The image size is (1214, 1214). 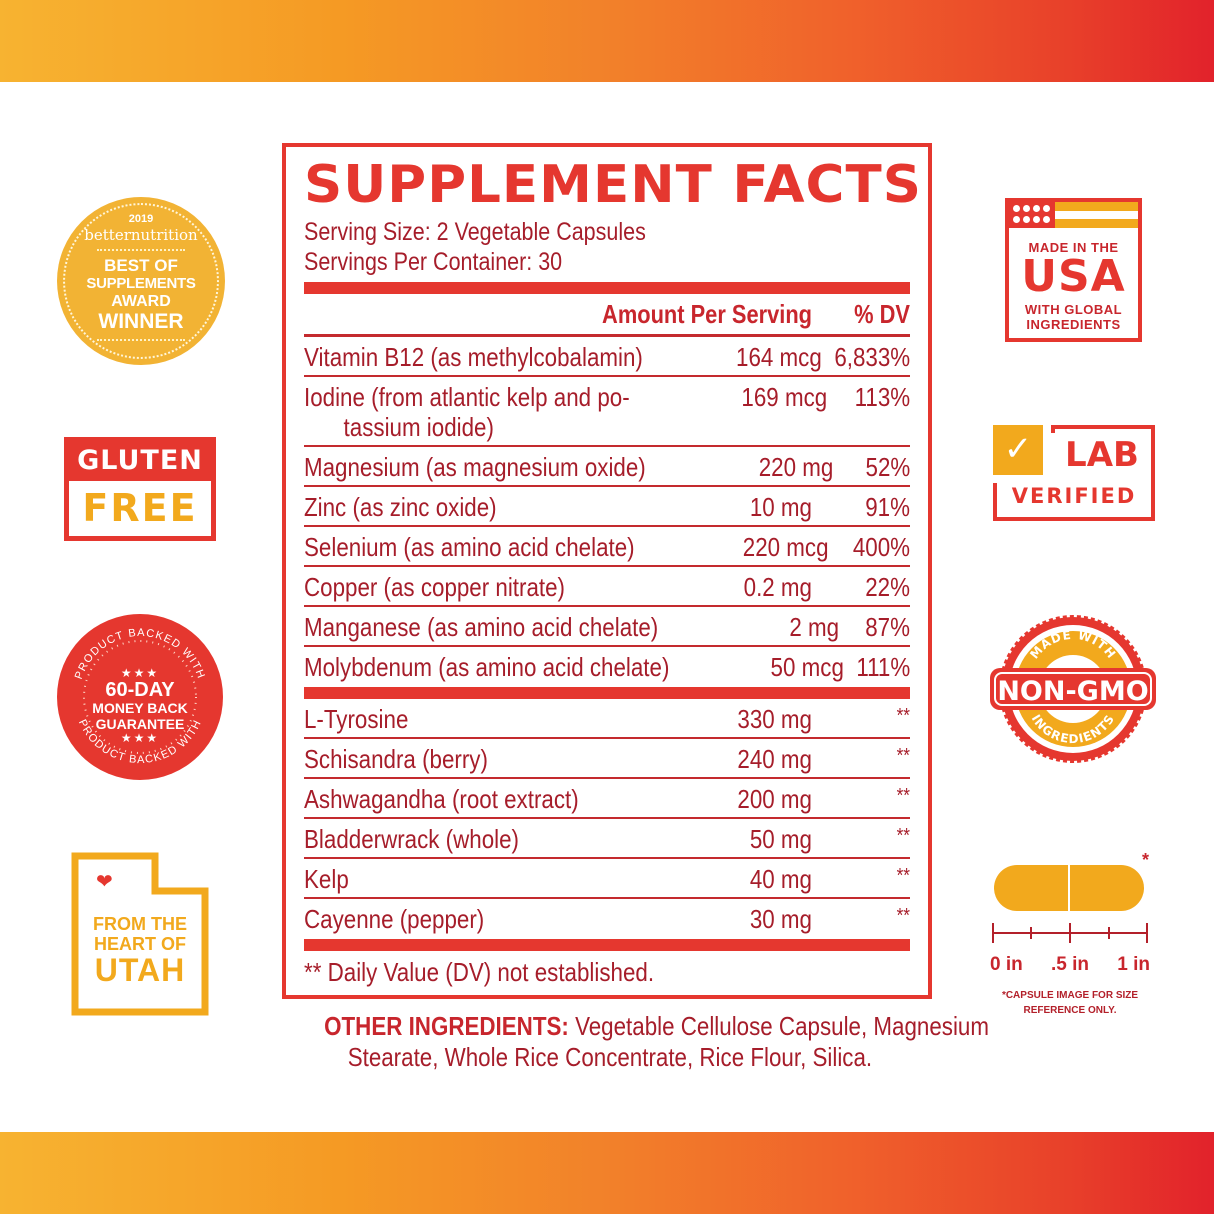 I want to click on utah-line1: FROM THE, so click(x=140, y=924).